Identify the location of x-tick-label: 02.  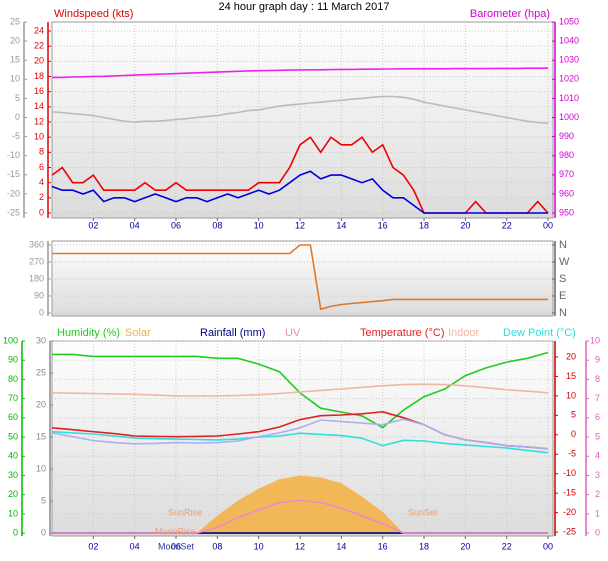
(93, 546).